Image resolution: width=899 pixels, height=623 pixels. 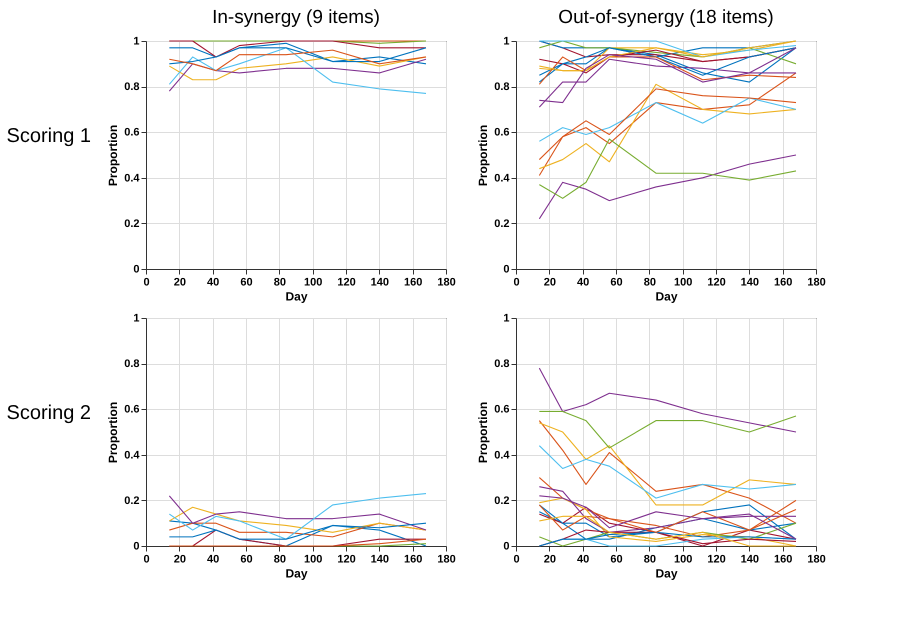 What do you see at coordinates (48, 413) in the screenshot?
I see `text: Scoring 2` at bounding box center [48, 413].